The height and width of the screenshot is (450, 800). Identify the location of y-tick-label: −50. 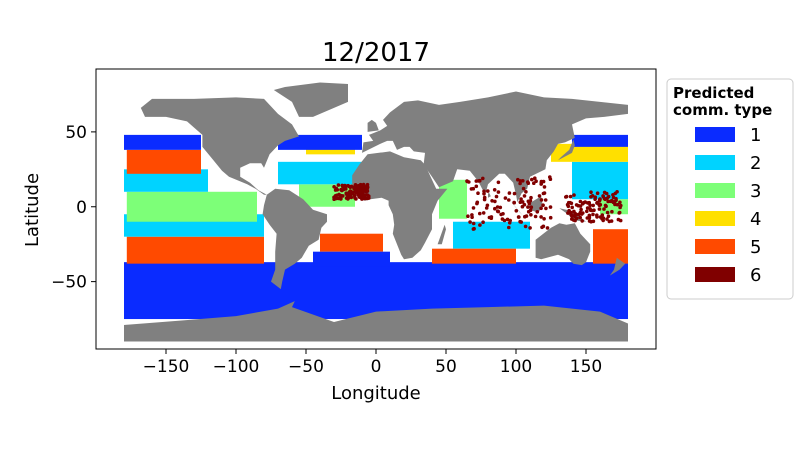
(69, 283).